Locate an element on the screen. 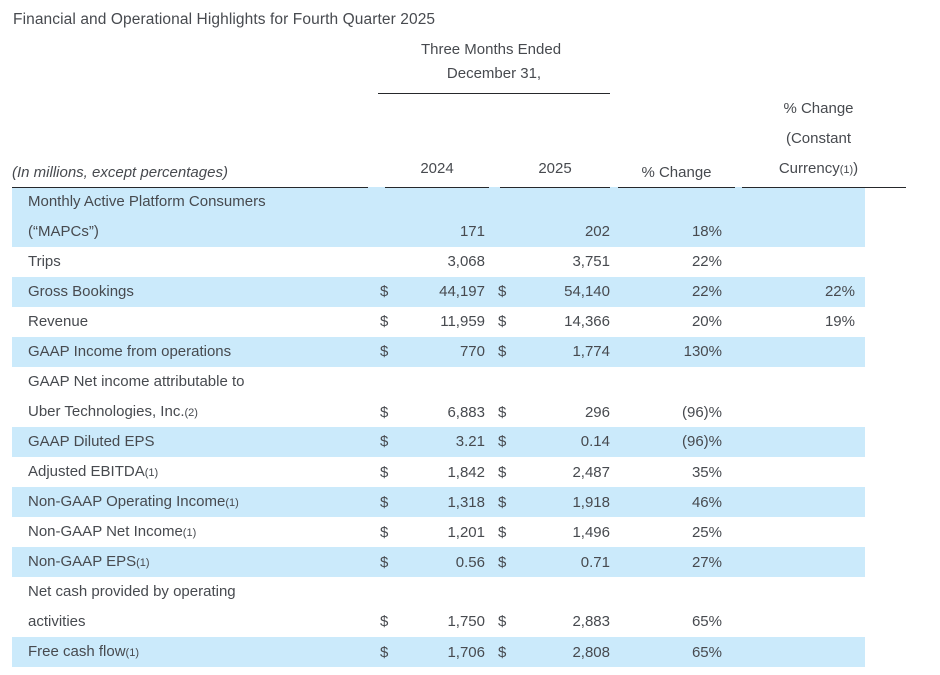 Image resolution: width=940 pixels, height=675 pixels. value-2024: 44,197 is located at coordinates (462, 291).